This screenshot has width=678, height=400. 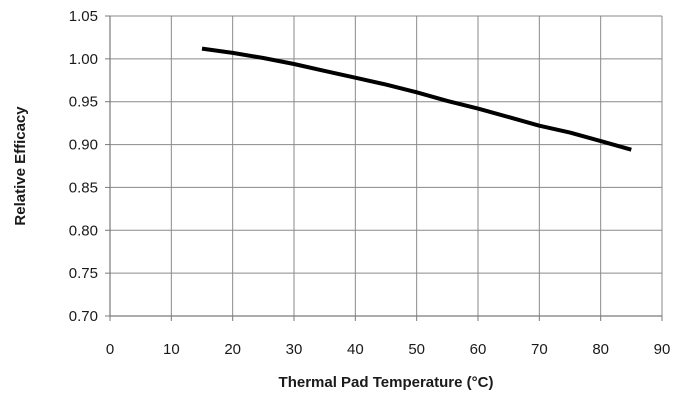 I want to click on y-tick-label: 1.05, so click(x=83, y=16).